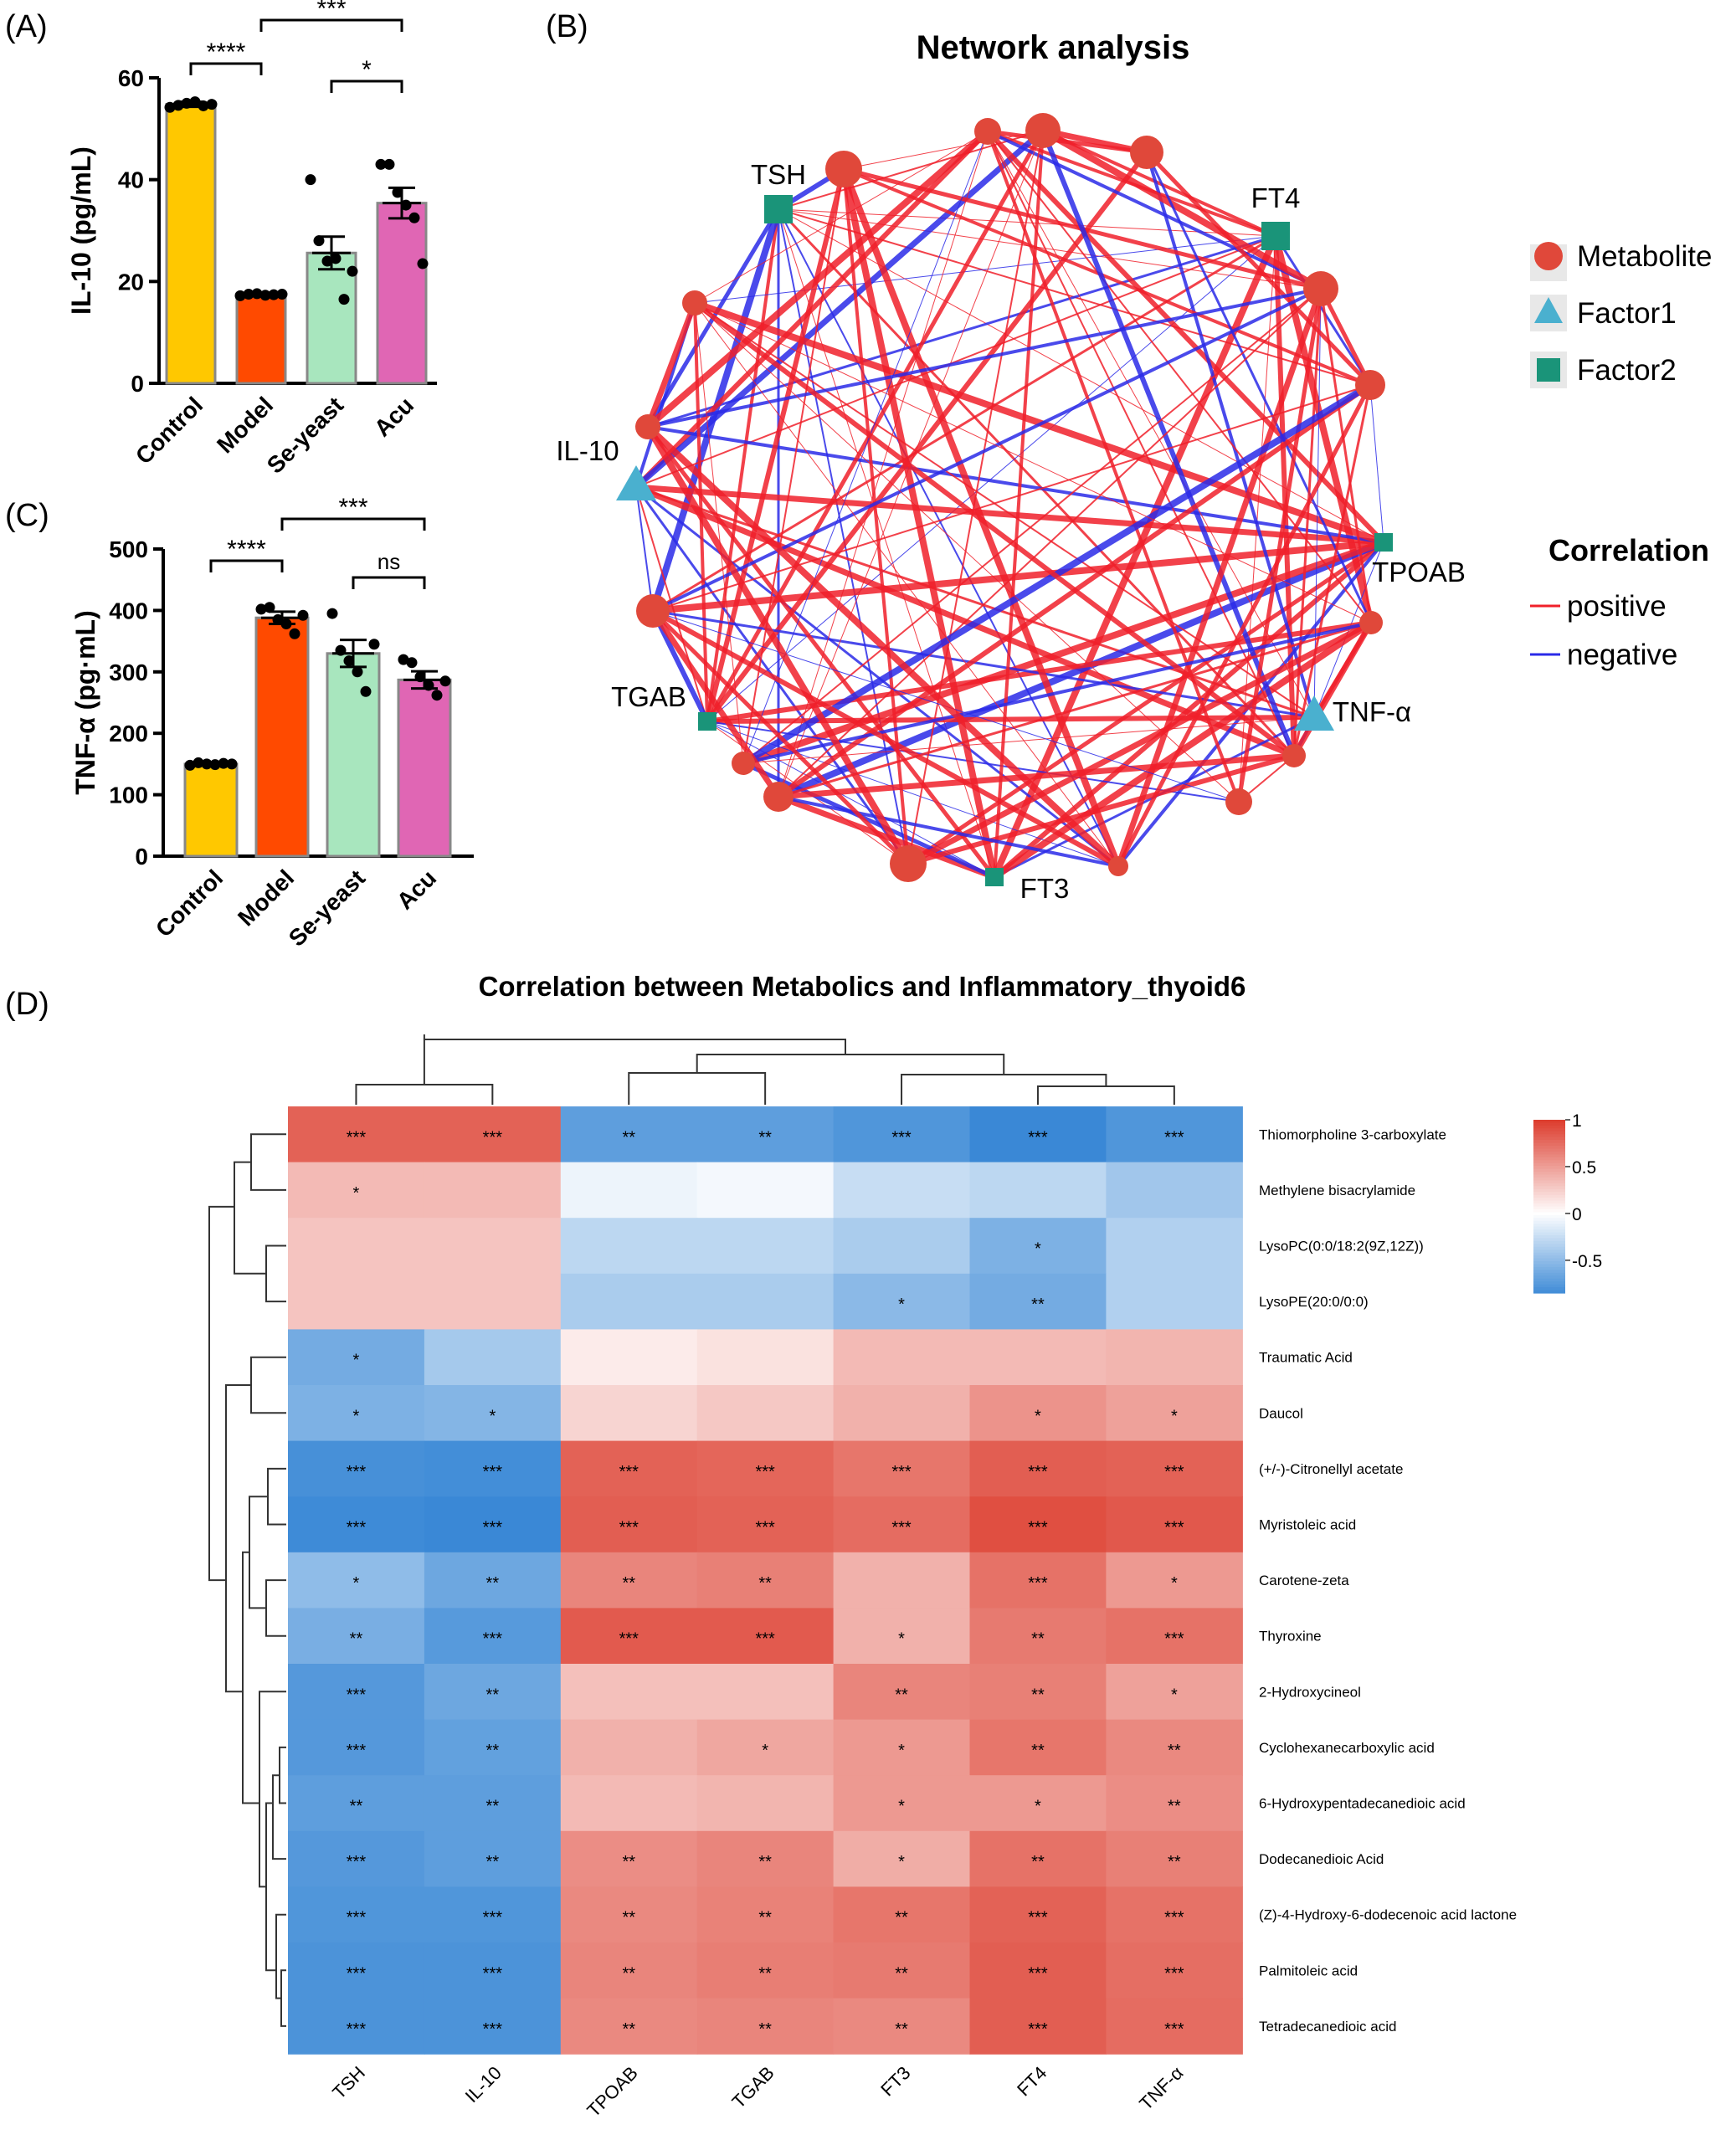  Describe the element at coordinates (402, 293) in the screenshot. I see `bar-acu` at that location.